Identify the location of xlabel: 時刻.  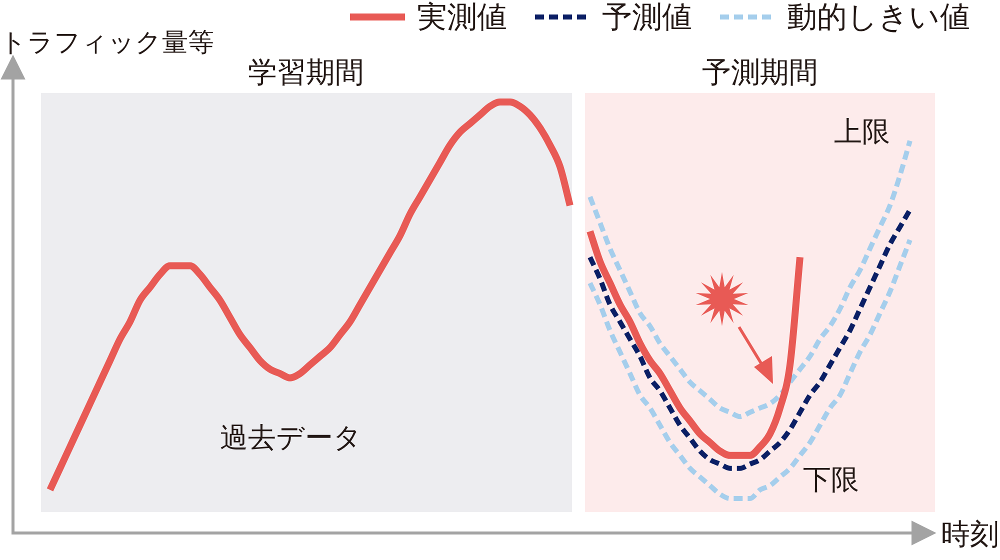
(970, 535).